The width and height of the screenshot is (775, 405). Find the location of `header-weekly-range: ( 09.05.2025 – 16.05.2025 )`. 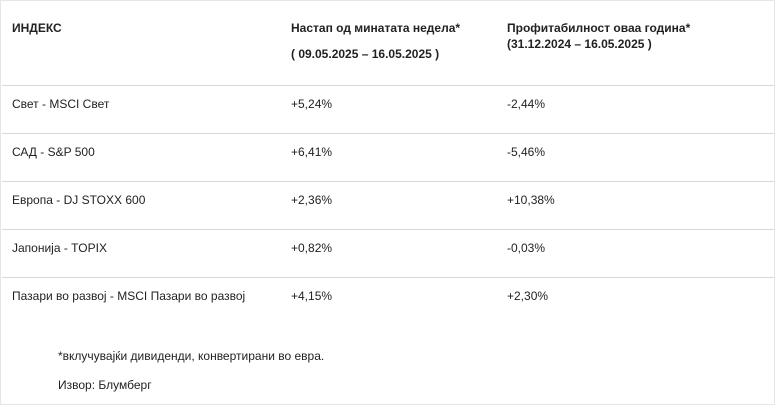

header-weekly-range: ( 09.05.2025 – 16.05.2025 ) is located at coordinates (365, 54).